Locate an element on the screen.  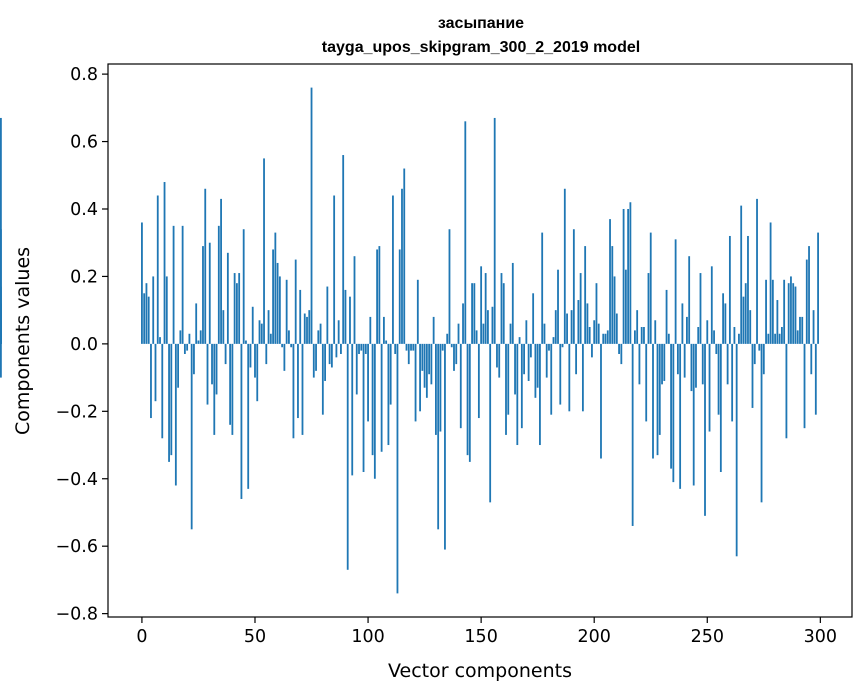
x-tick-label: 200 is located at coordinates (593, 637).